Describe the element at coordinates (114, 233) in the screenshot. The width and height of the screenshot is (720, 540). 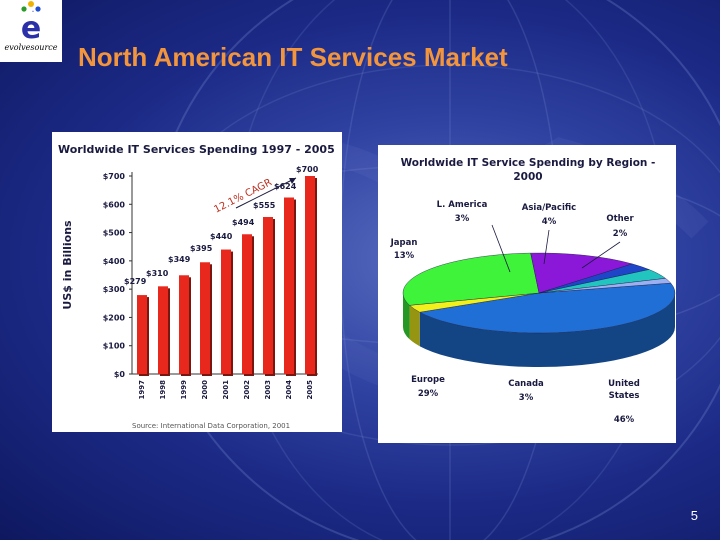
I see `y-tick-label: $500` at that location.